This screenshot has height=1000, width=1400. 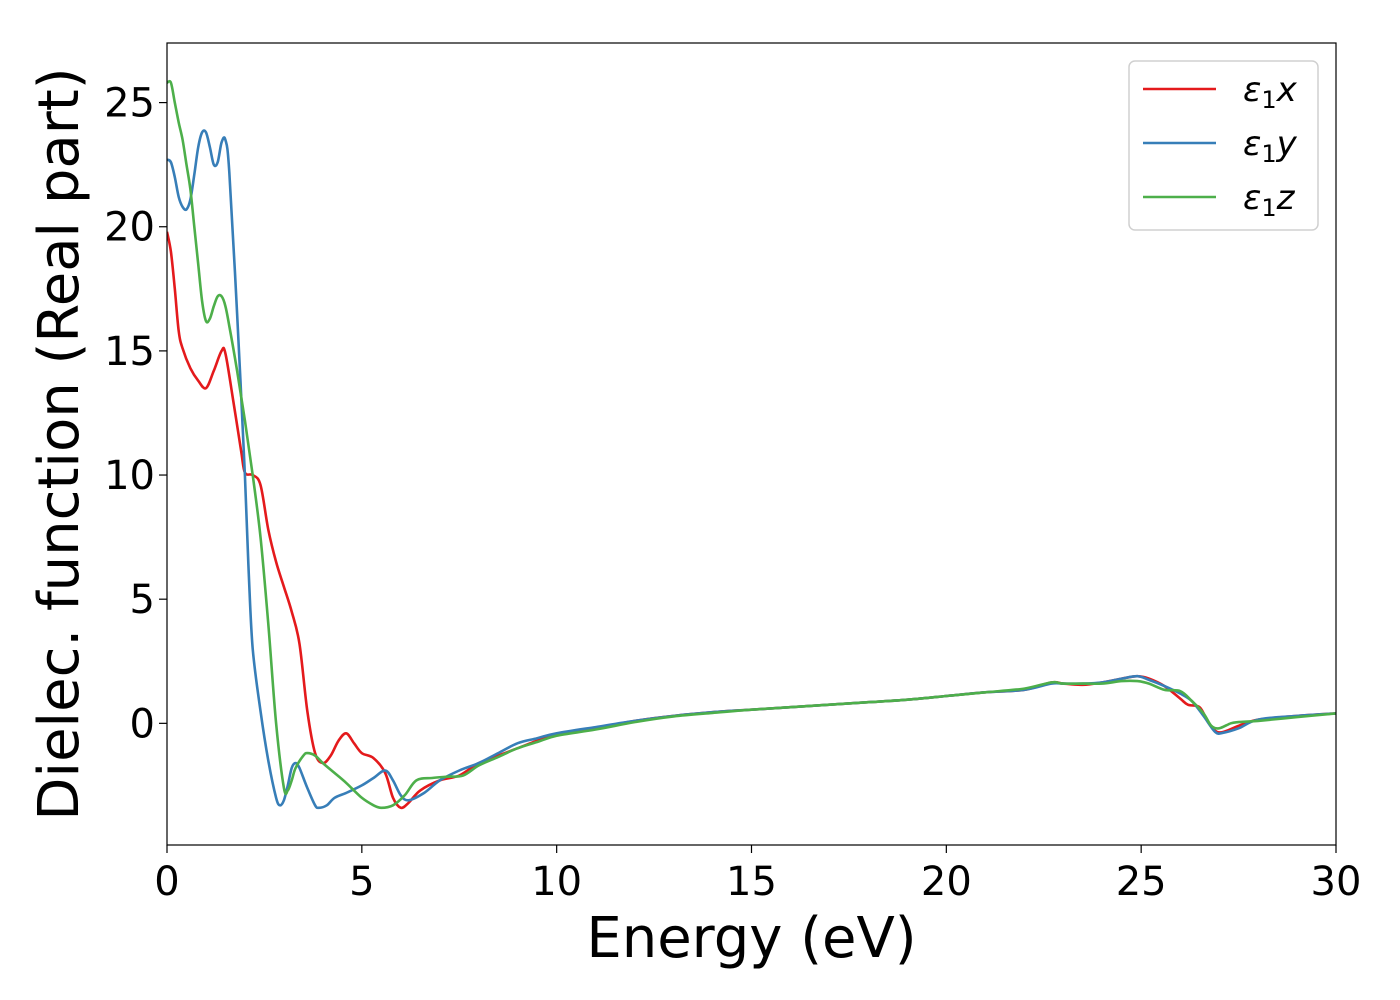 I want to click on y-axis: 0 5 10 15 20 25, so click(x=135, y=414).